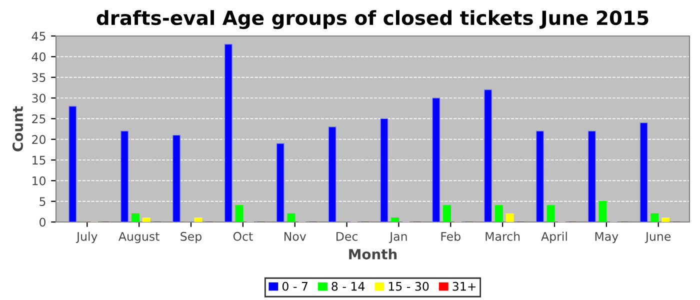 Image resolution: width=700 pixels, height=300 pixels. I want to click on y-tick-label: 0, so click(43, 222).